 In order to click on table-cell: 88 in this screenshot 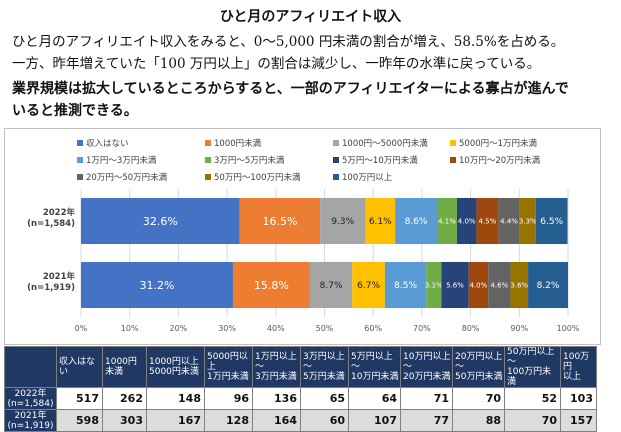, I will do `click(478, 420)`.